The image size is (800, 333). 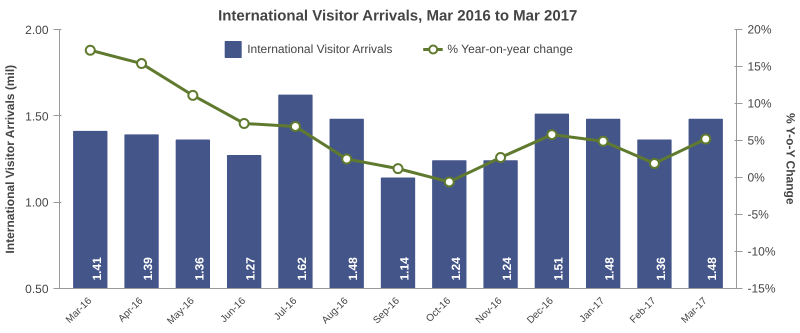 I want to click on y-tick-label: 1.00, so click(x=37, y=203).